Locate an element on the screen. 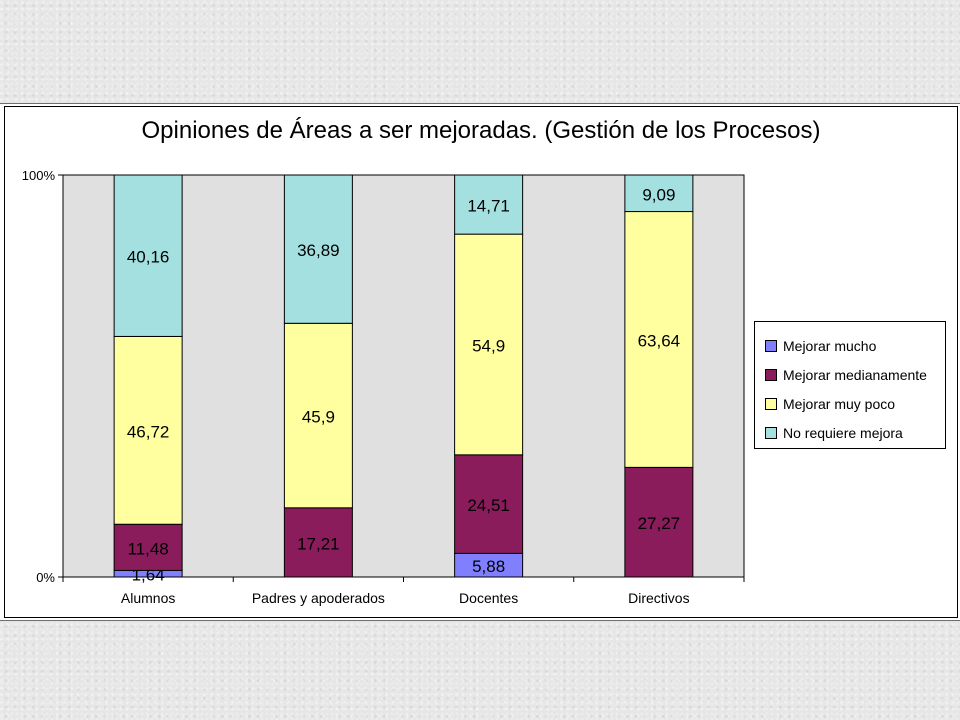  data-label: 14,71 is located at coordinates (488, 206).